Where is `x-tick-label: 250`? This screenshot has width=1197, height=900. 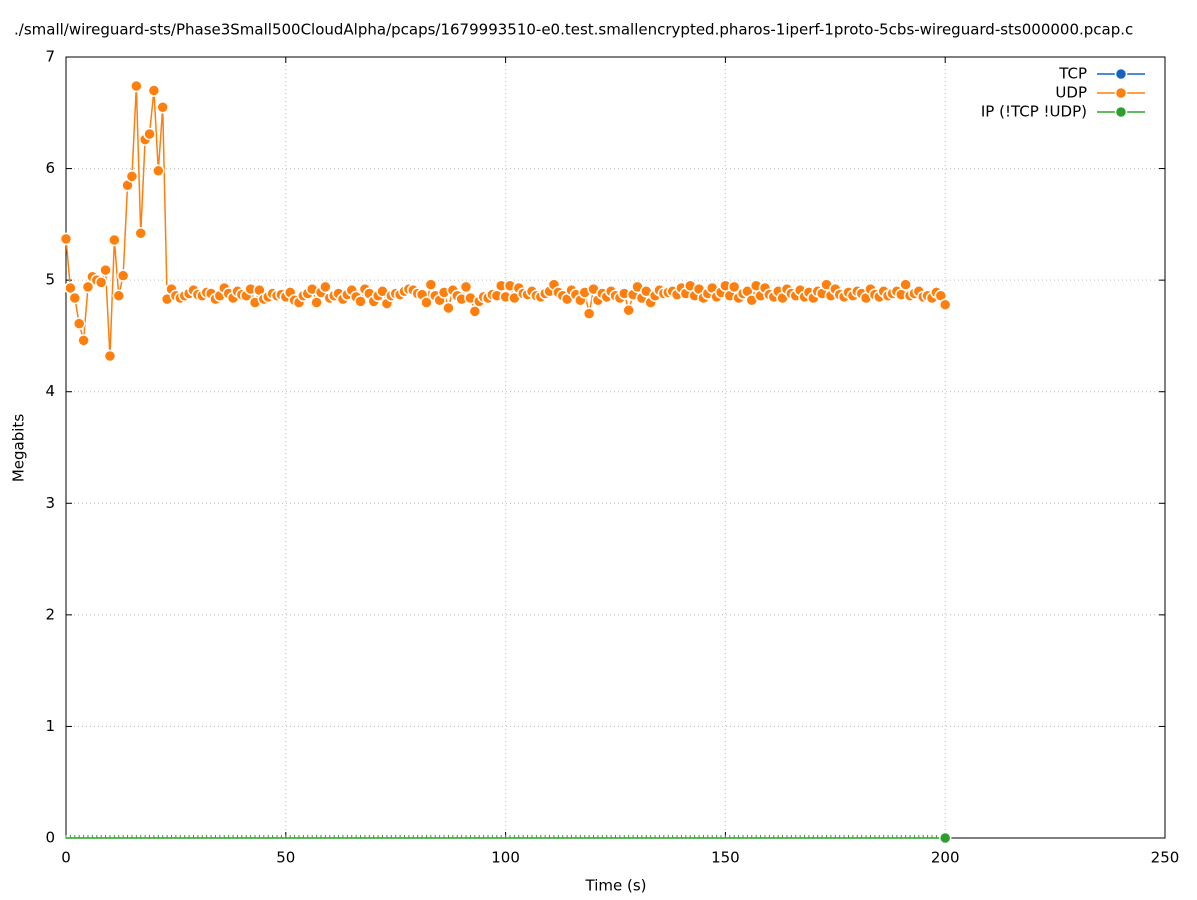 x-tick-label: 250 is located at coordinates (1165, 858).